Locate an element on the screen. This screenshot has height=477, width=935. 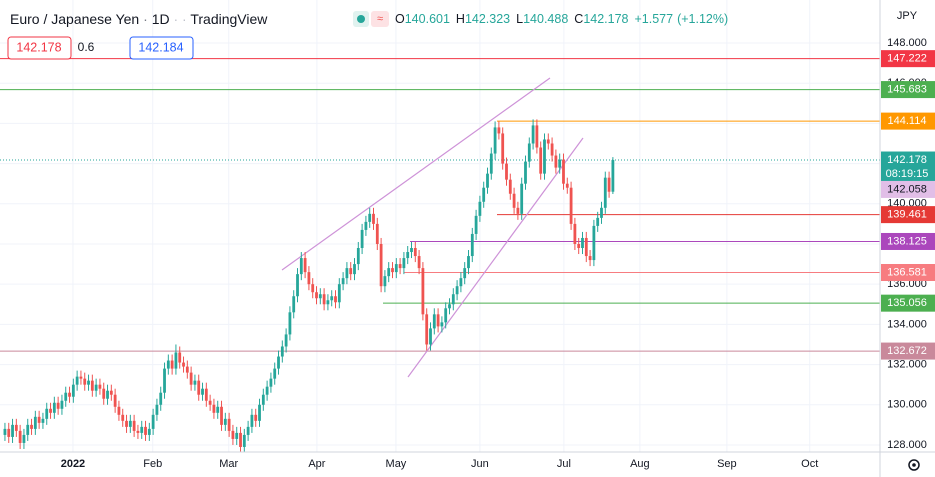
y-tick-label: 130.000 is located at coordinates (907, 405).